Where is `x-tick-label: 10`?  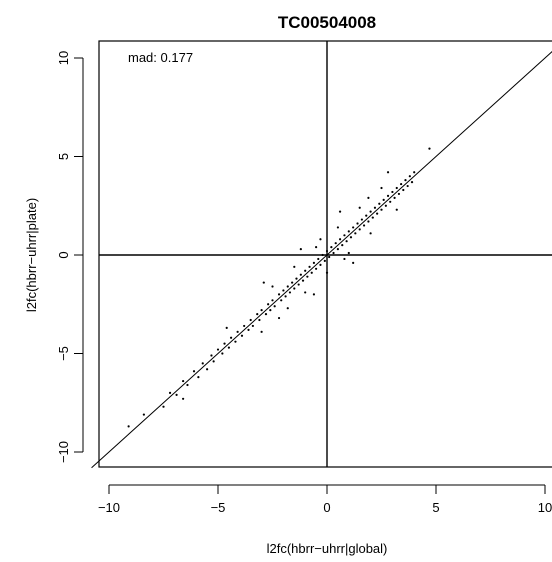 x-tick-label: 10 is located at coordinates (545, 507).